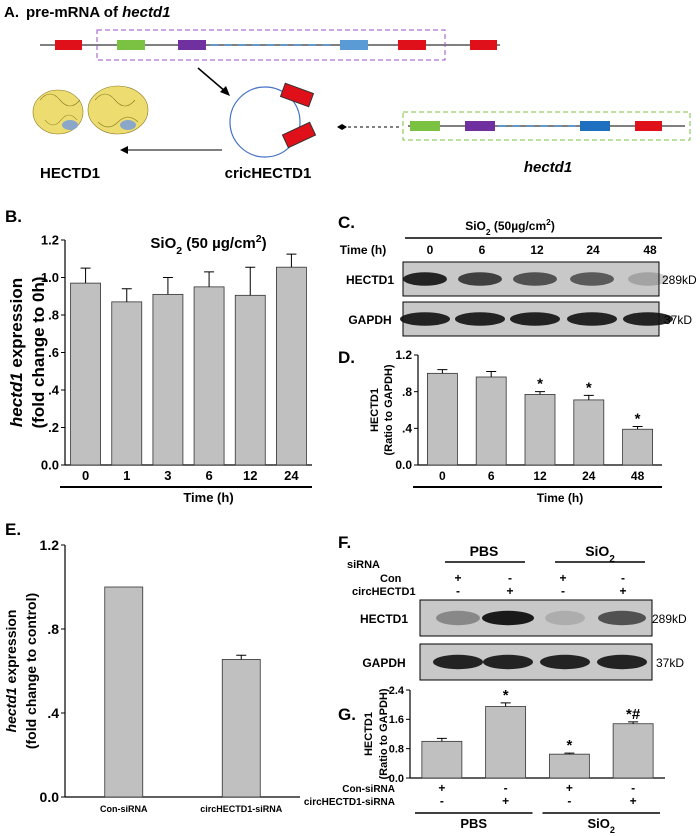  I want to click on significance: *#, so click(633, 714).